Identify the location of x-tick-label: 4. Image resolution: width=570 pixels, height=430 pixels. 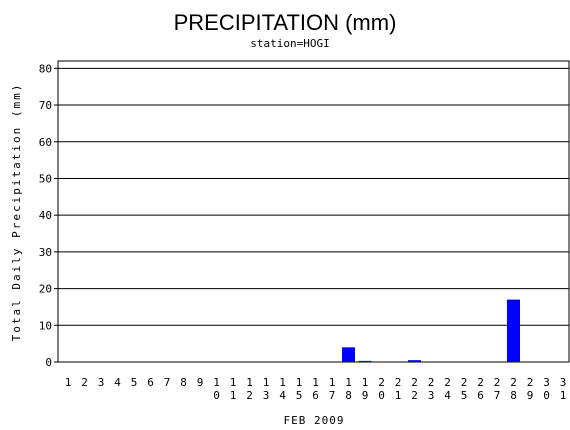
(117, 382).